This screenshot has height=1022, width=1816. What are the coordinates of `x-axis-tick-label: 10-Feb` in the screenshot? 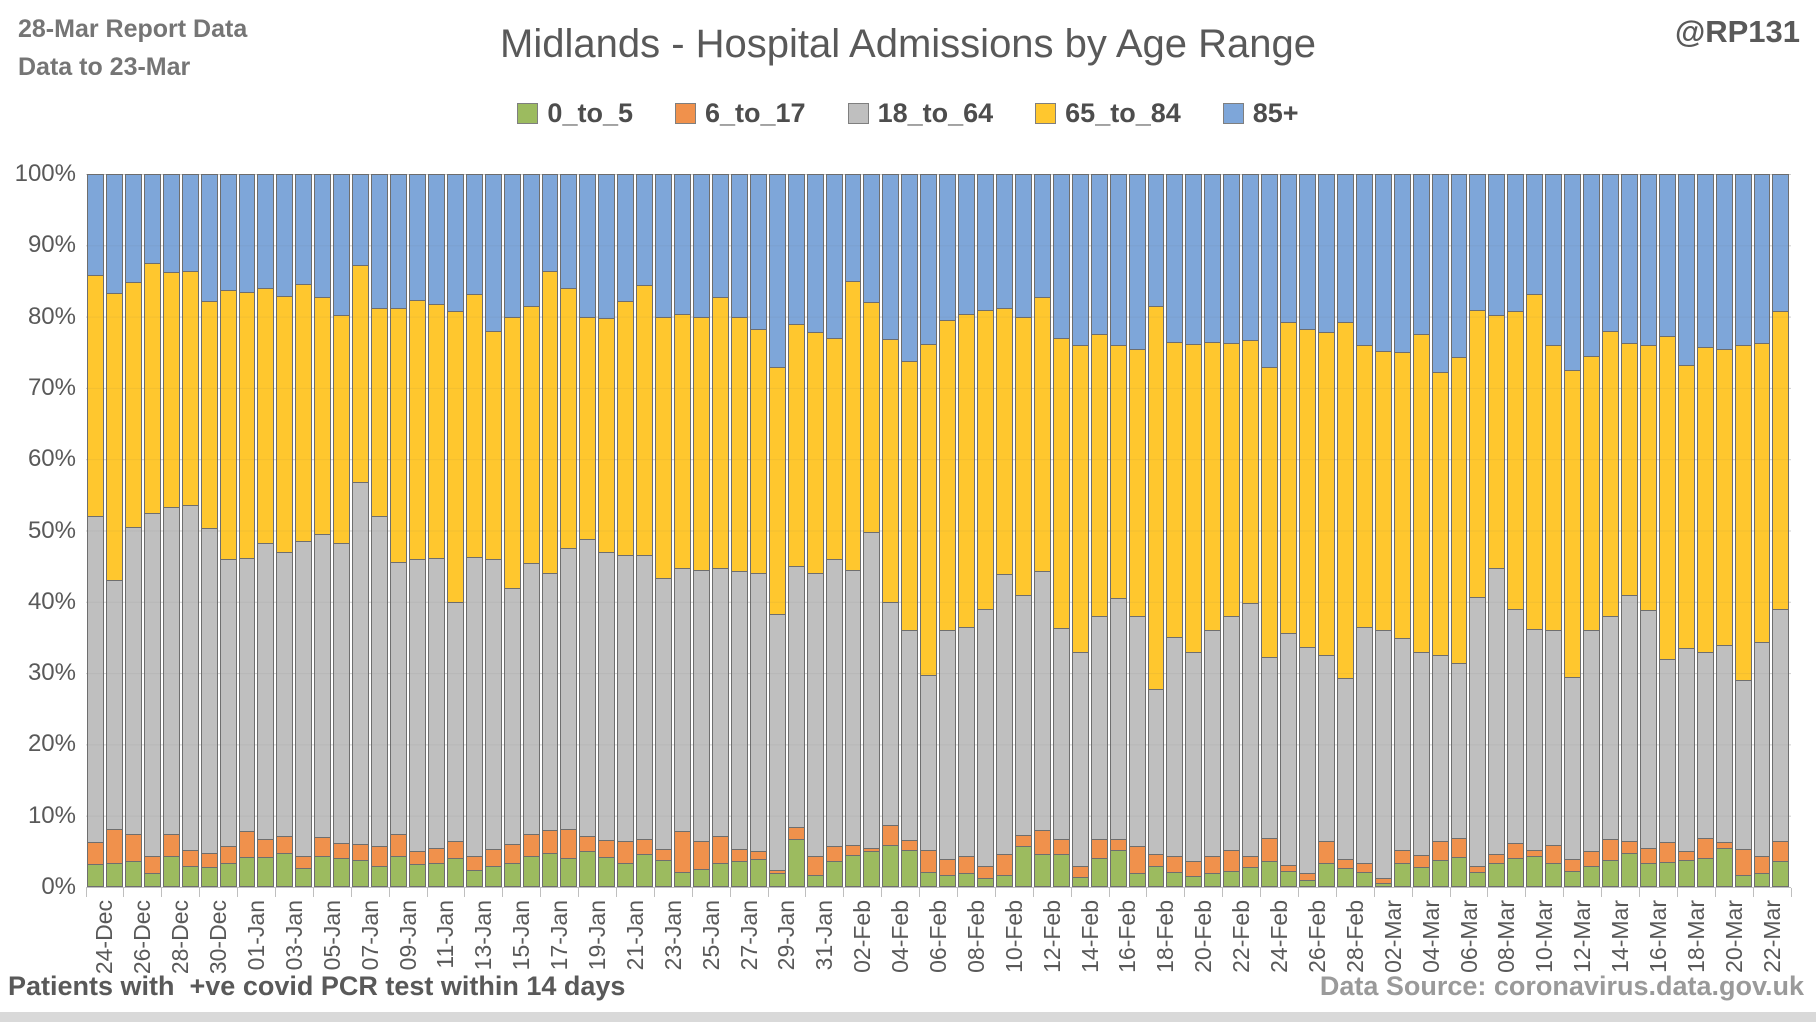 It's located at (1013, 936).